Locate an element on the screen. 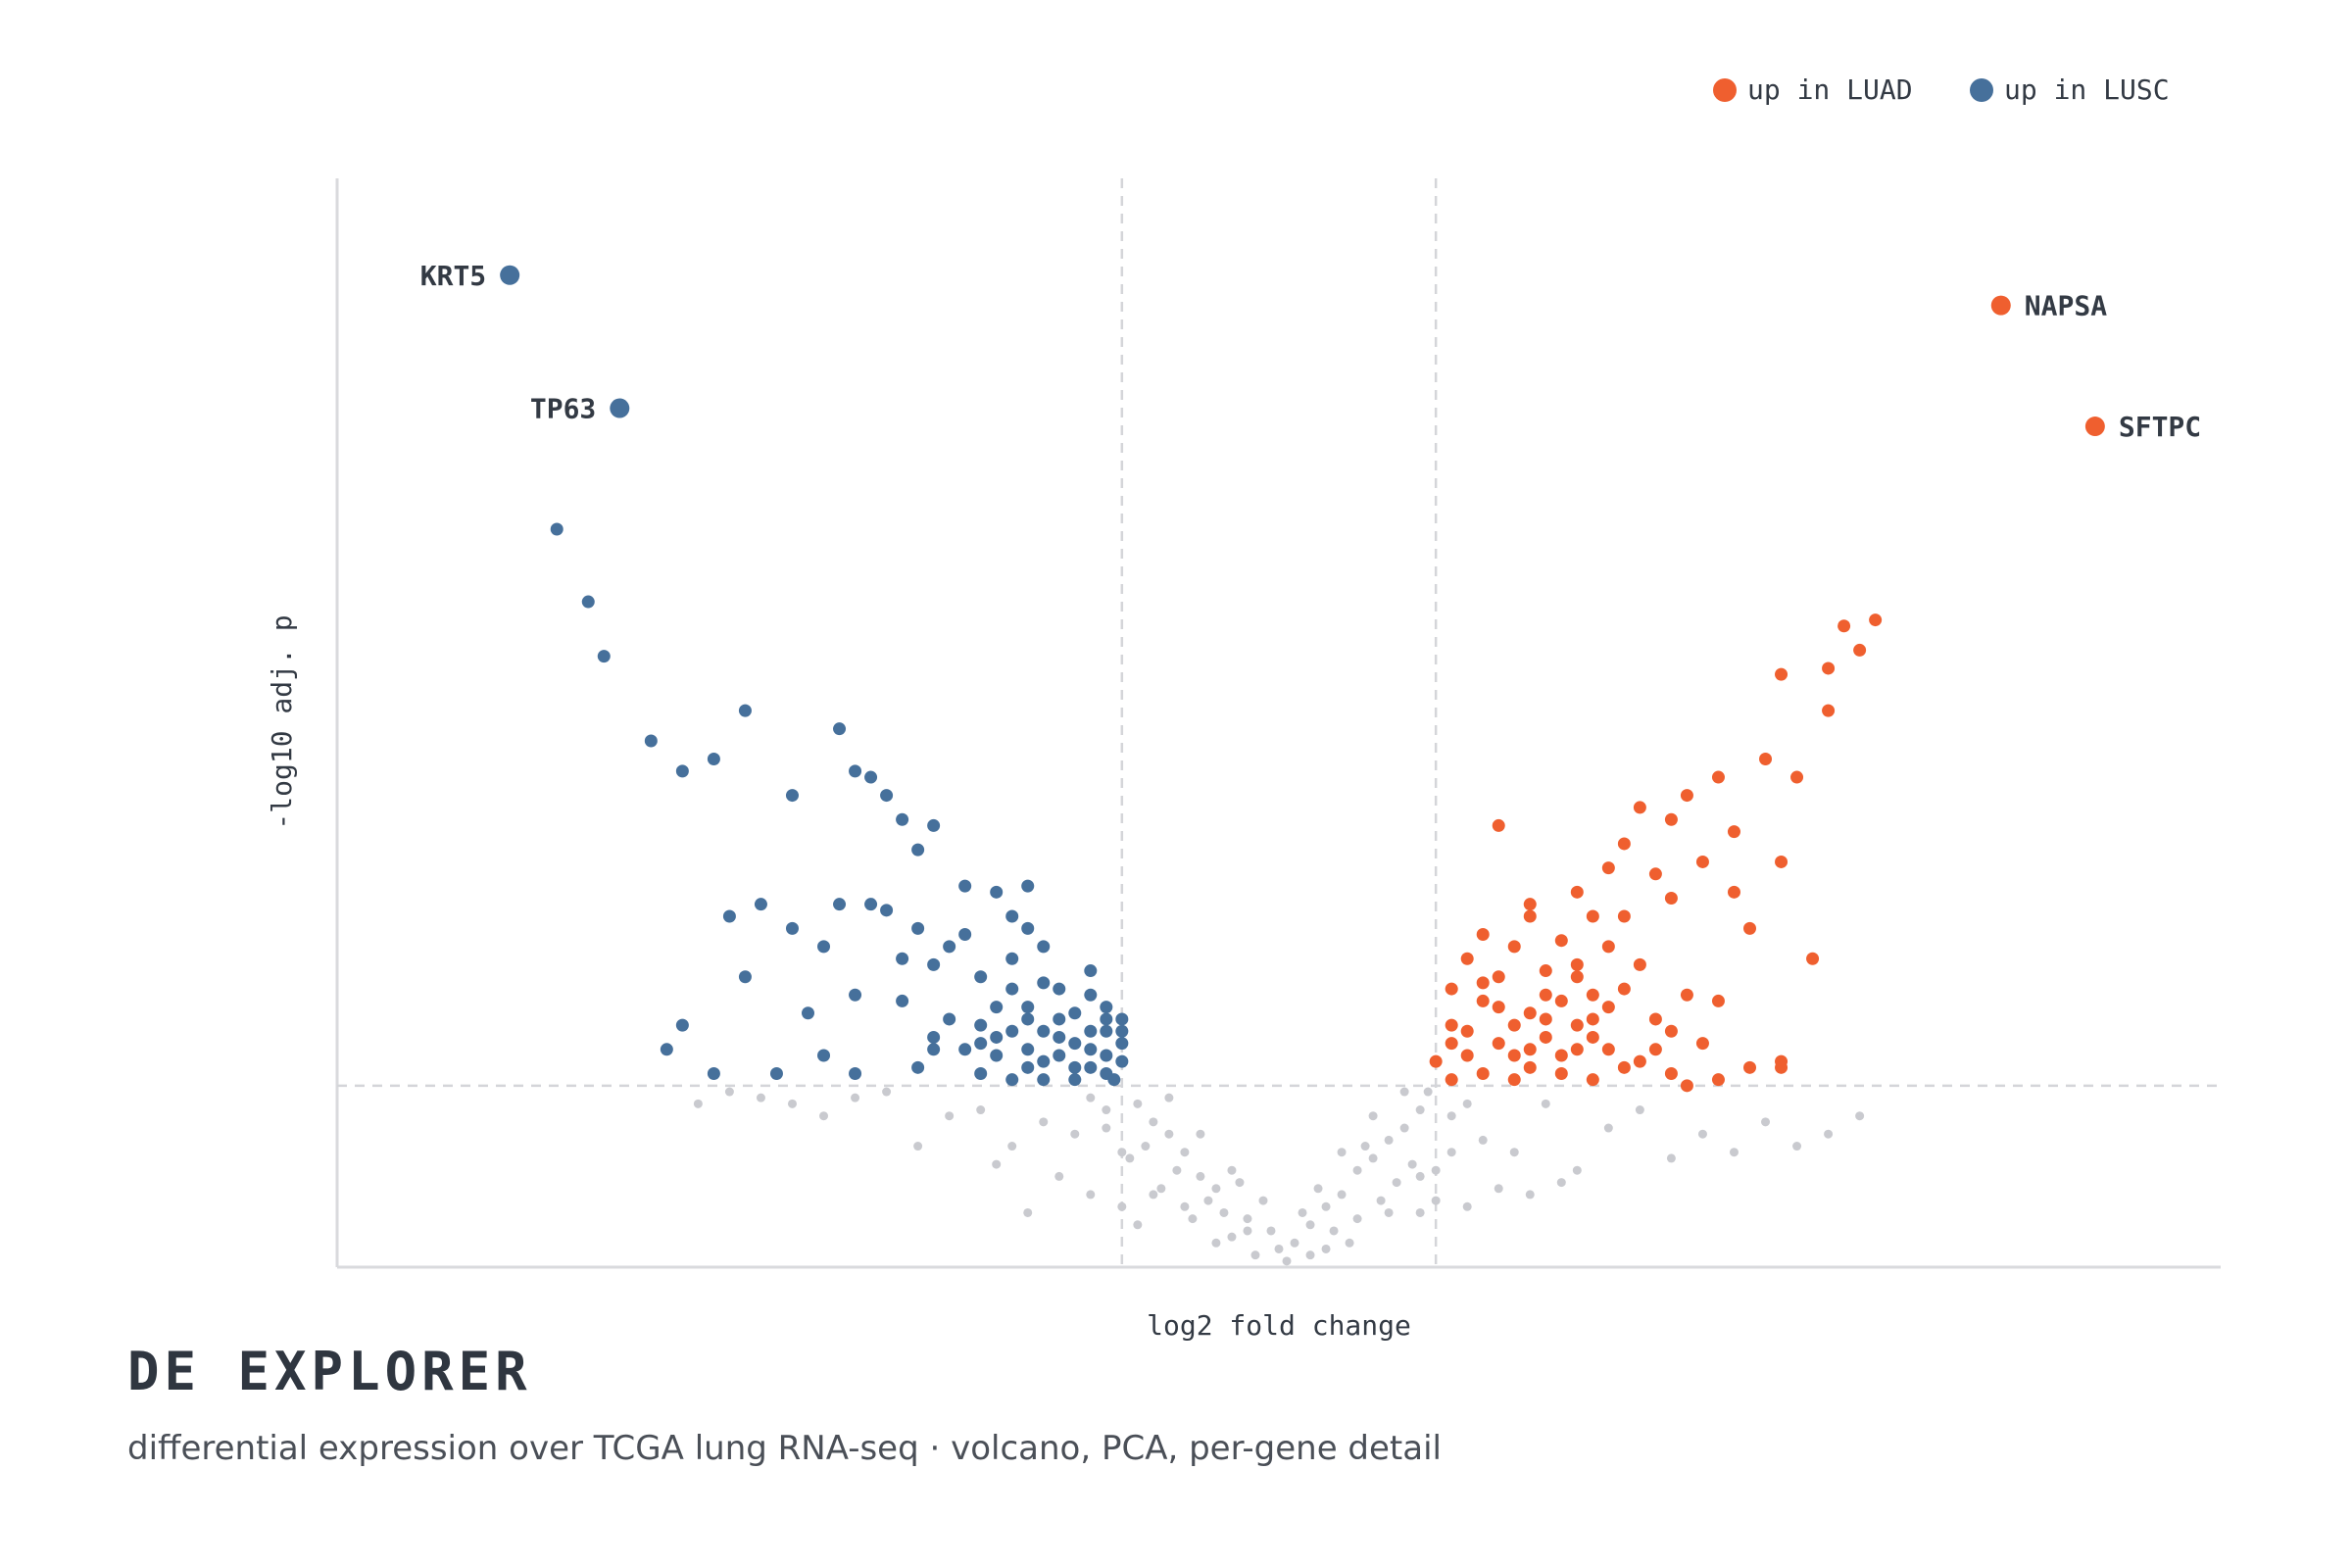 This screenshot has height=1568, width=2352. point-gene-sftpc is located at coordinates (2094, 426).